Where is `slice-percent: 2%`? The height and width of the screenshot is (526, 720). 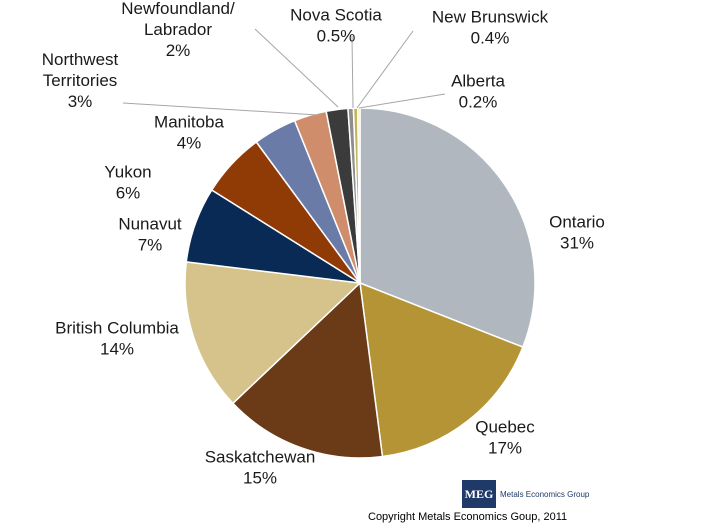 slice-percent: 2% is located at coordinates (178, 50).